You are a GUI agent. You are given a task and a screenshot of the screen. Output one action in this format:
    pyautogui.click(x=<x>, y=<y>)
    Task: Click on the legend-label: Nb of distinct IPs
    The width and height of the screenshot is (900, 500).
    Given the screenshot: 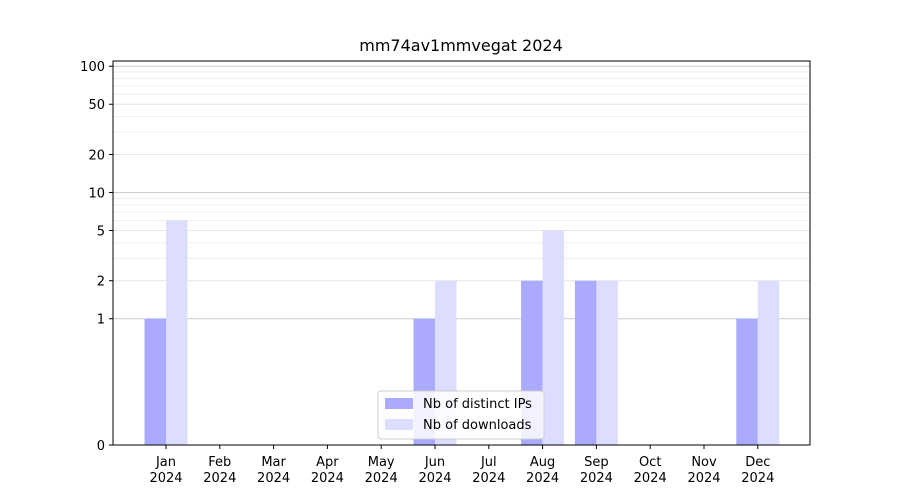 What is the action you would take?
    pyautogui.click(x=477, y=404)
    